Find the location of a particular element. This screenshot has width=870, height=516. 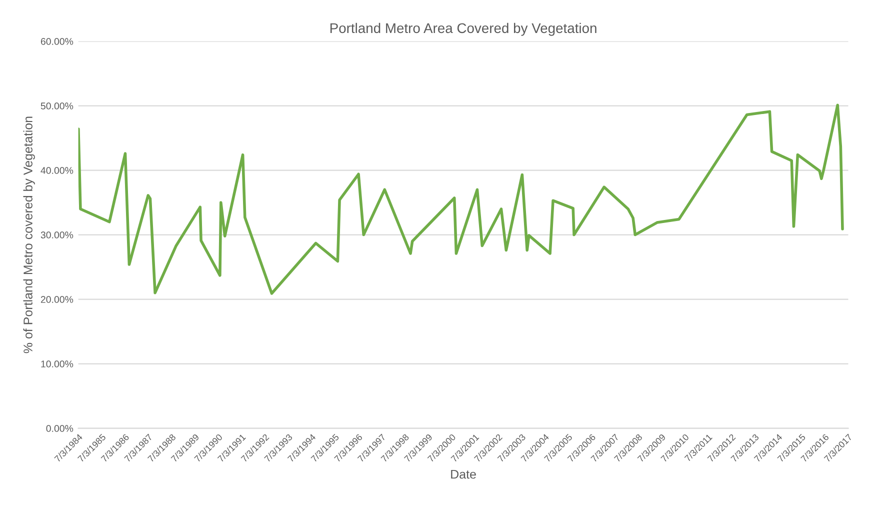

y-tick-label: 0.00% is located at coordinates (60, 428).